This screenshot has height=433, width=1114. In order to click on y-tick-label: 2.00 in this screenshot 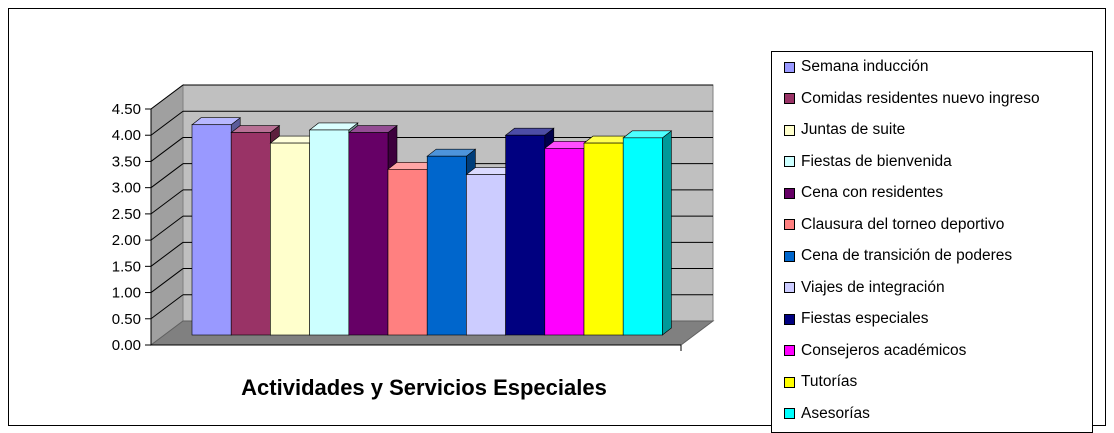, I will do `click(126, 240)`.